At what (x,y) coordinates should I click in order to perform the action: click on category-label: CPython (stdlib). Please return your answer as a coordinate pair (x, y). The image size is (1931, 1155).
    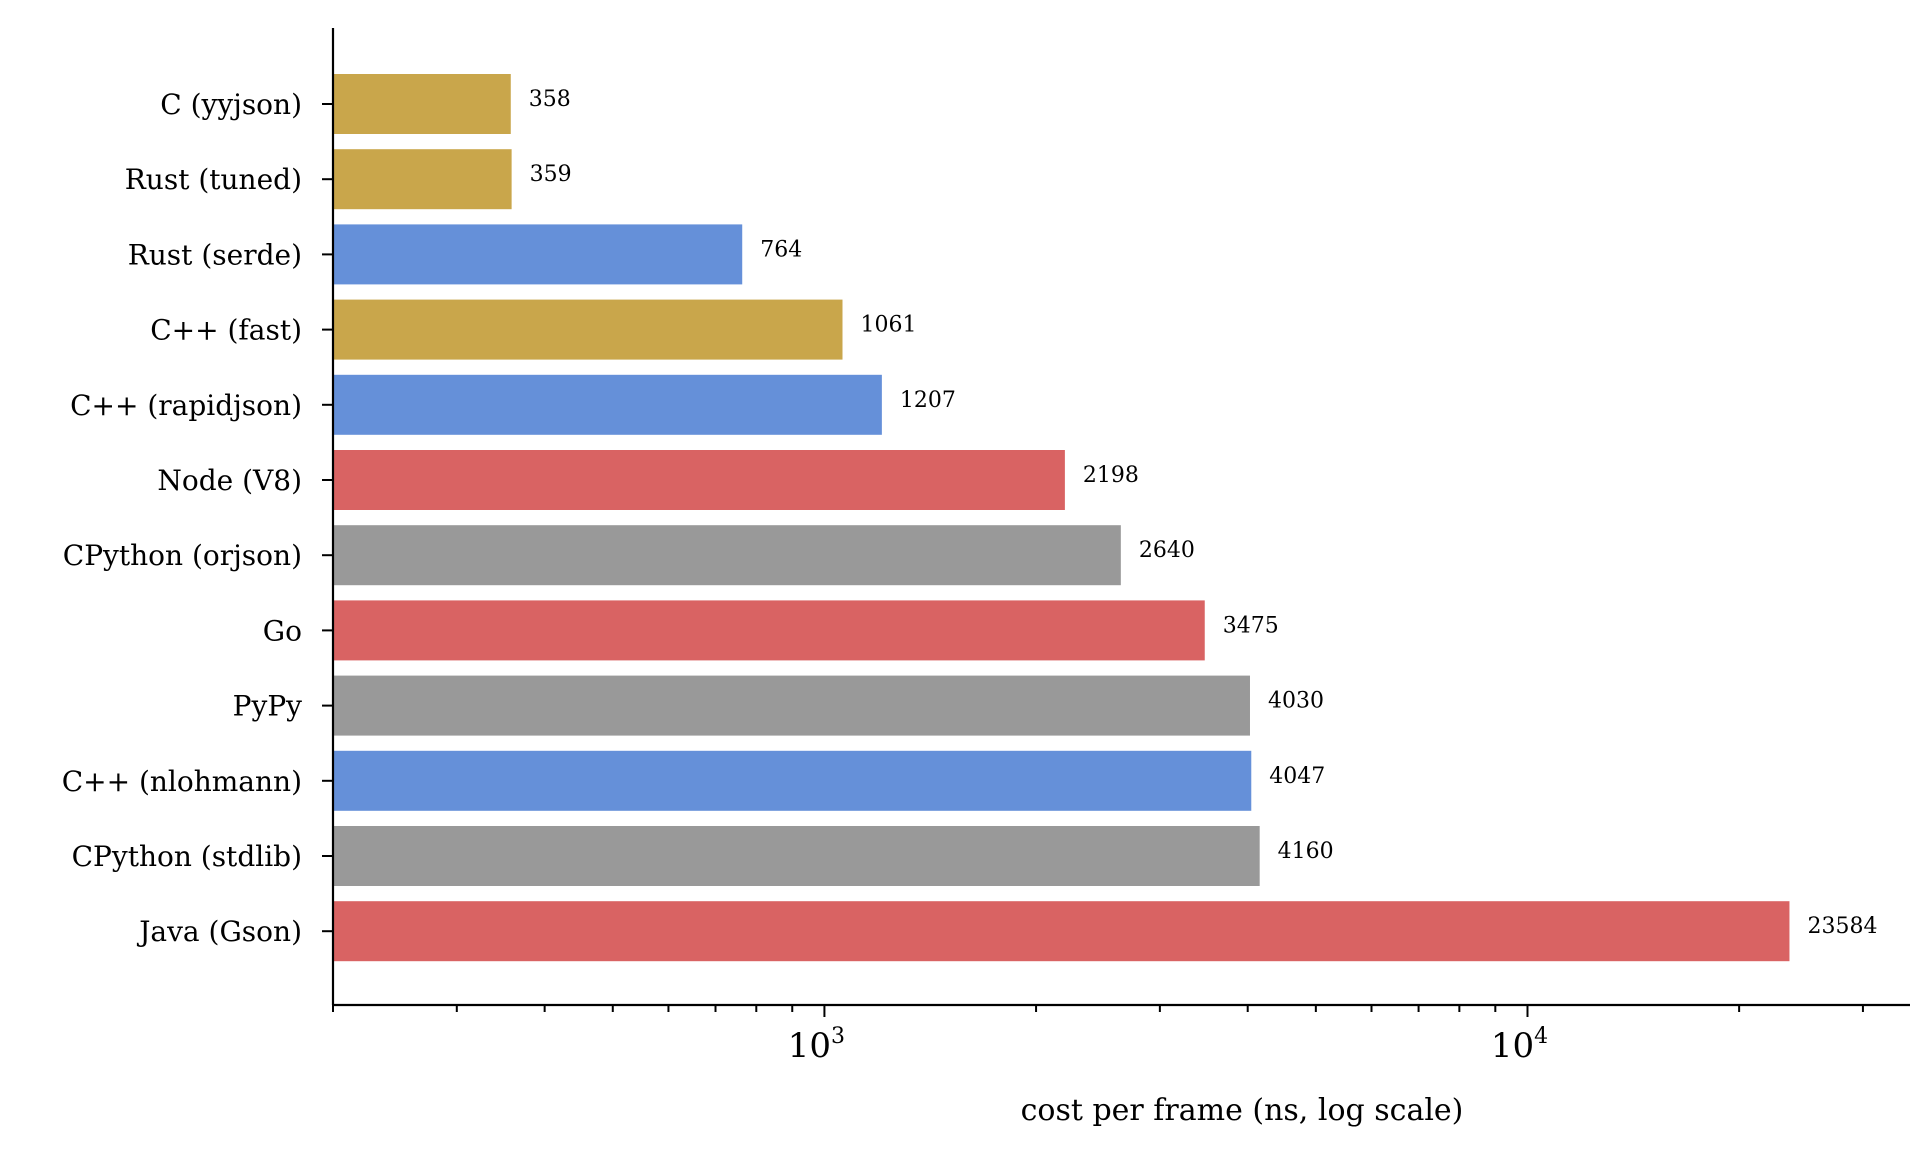
    Looking at the image, I should click on (187, 856).